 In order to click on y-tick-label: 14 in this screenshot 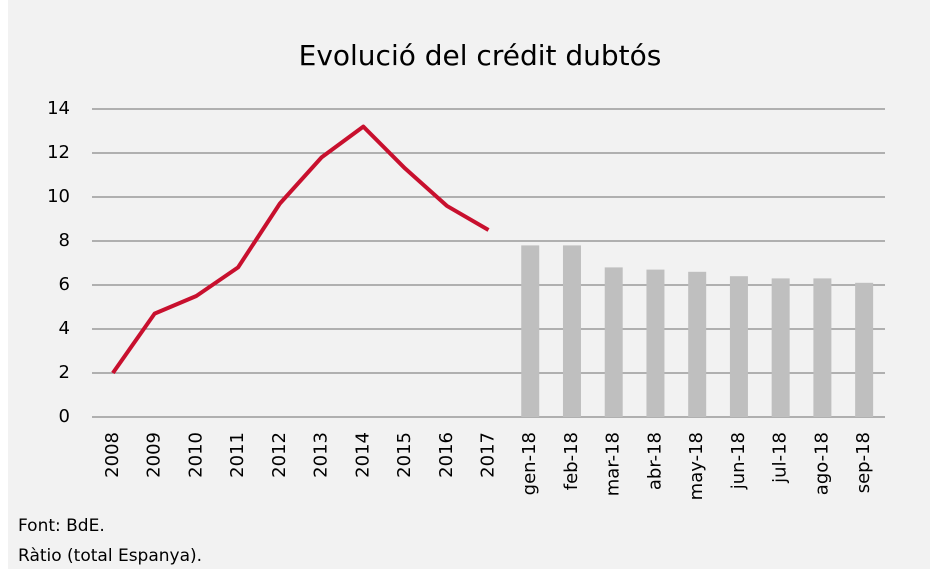, I will do `click(58, 108)`.